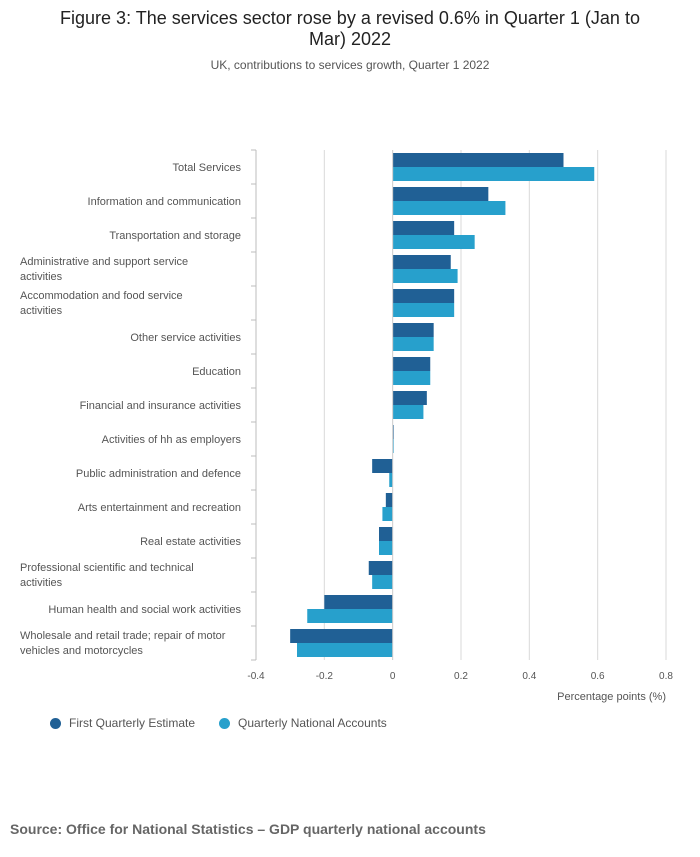 The height and width of the screenshot is (857, 700). What do you see at coordinates (101, 296) in the screenshot?
I see `category-label-line: Accommodation and food service` at bounding box center [101, 296].